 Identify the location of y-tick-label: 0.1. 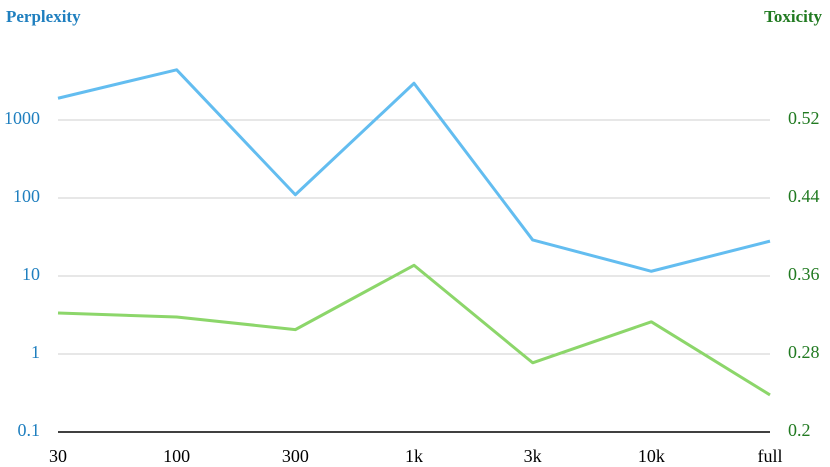
(29, 430).